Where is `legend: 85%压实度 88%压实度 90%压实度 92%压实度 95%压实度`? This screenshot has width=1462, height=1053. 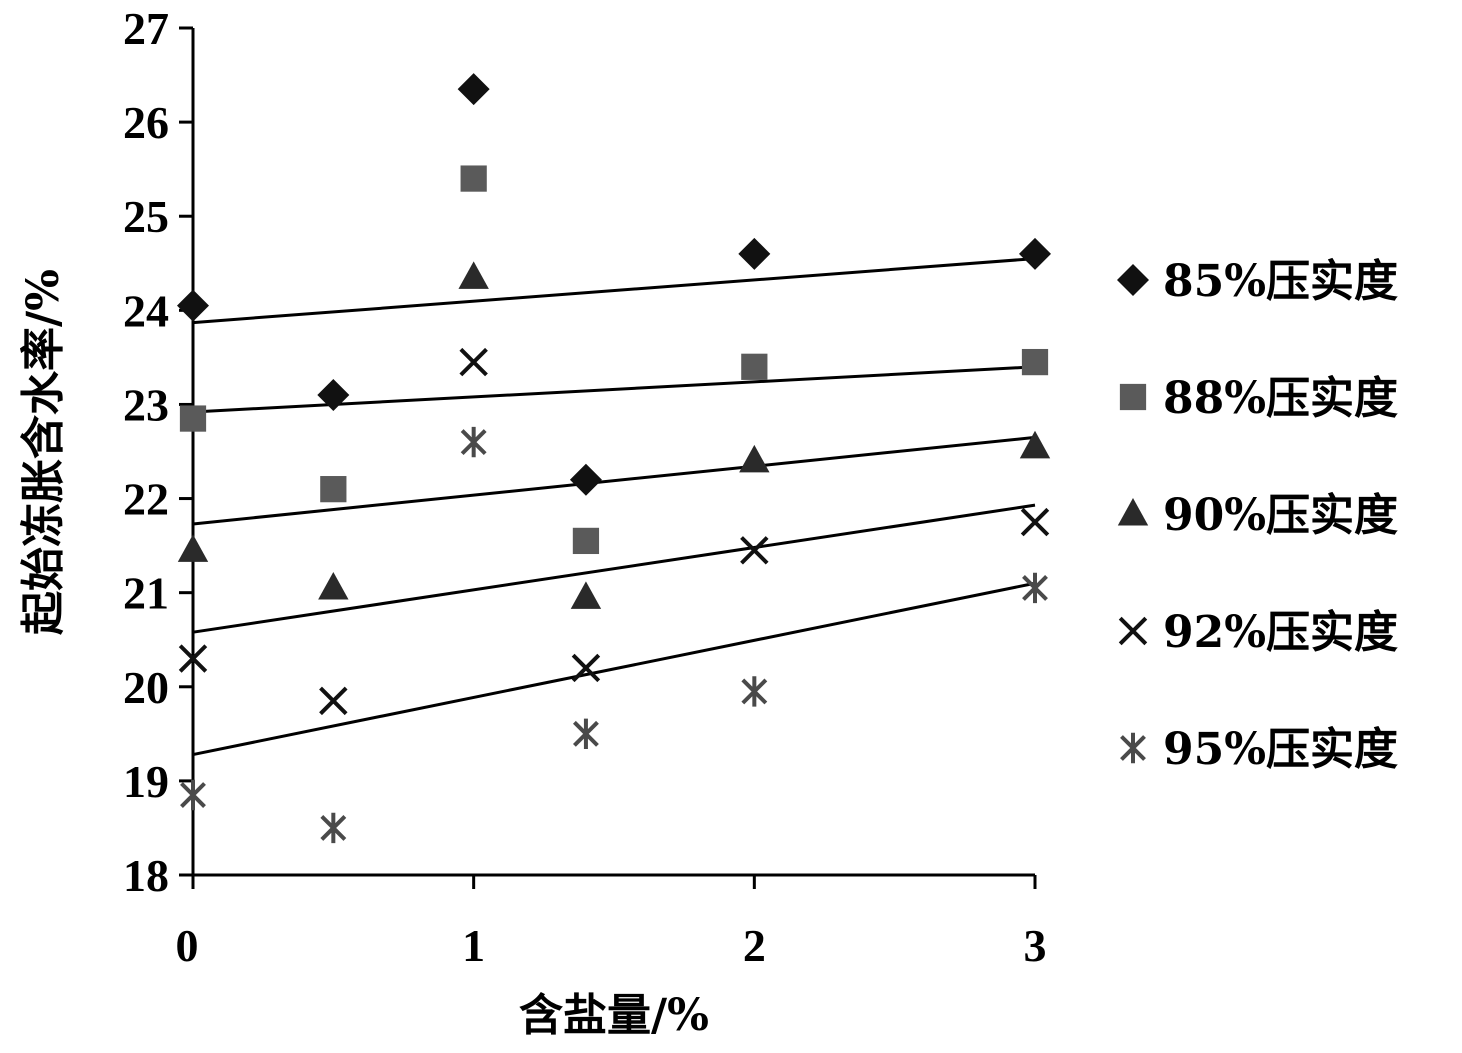
legend: 85%压实度 88%压实度 90%压实度 92%压实度 95%压实度 is located at coordinates (1257, 515).